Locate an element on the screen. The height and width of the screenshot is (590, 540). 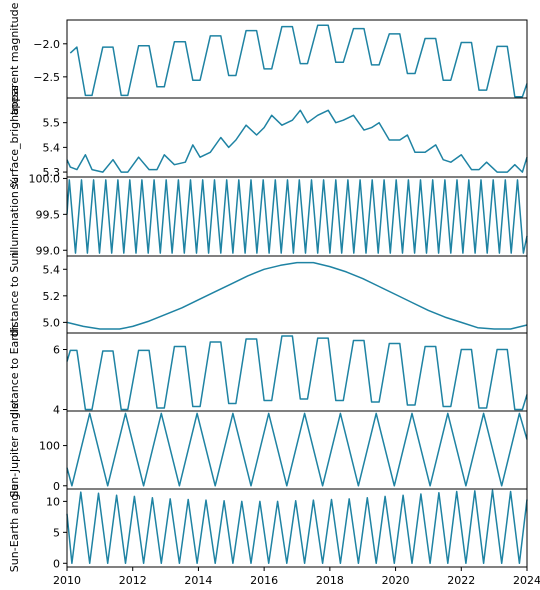
x-tick-label: 2024 is located at coordinates (526, 580).